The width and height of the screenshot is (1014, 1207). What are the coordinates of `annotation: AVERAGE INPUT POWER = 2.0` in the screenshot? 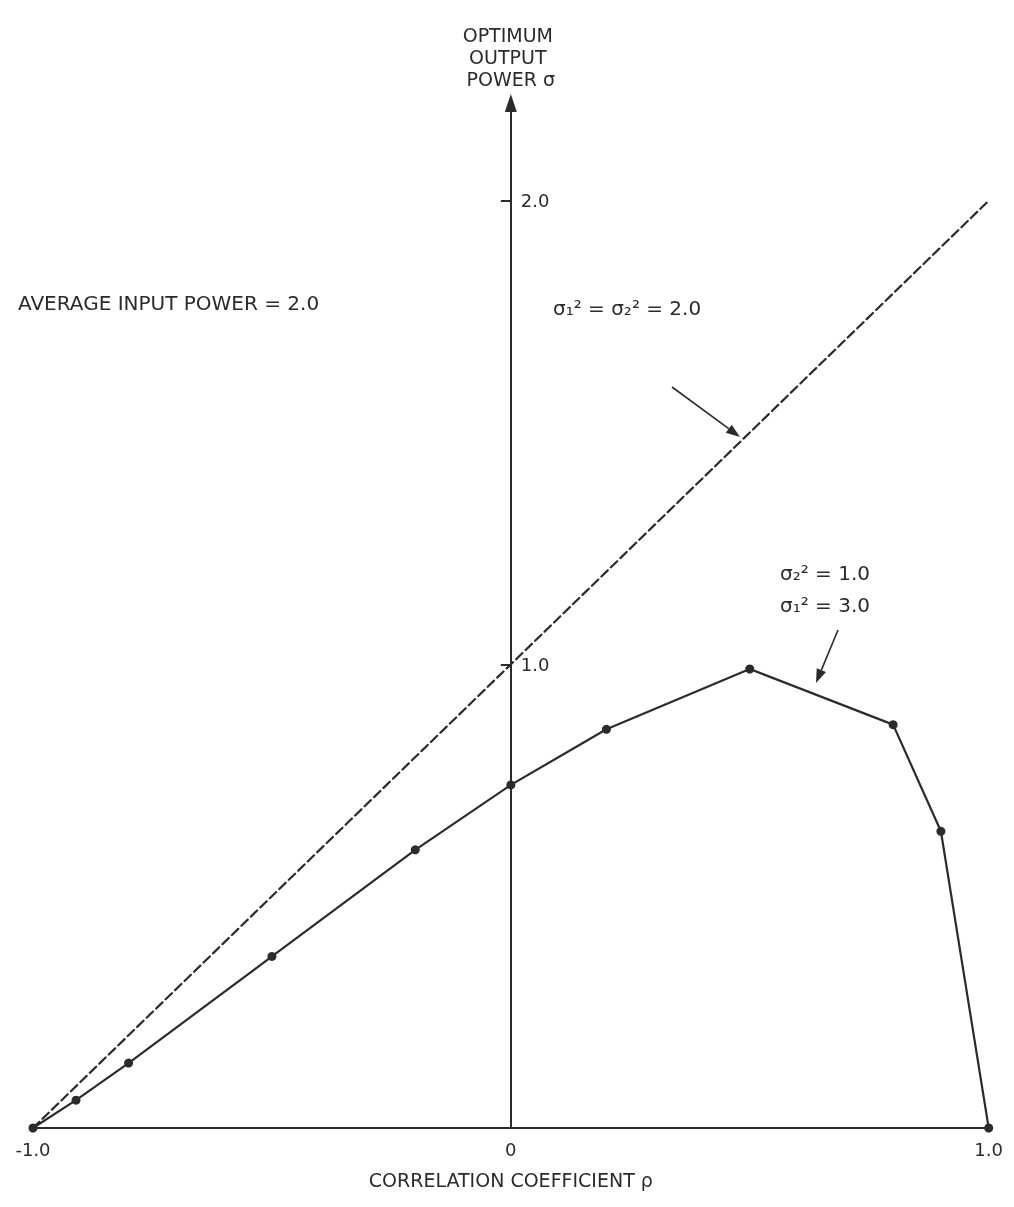 It's located at (169, 303).